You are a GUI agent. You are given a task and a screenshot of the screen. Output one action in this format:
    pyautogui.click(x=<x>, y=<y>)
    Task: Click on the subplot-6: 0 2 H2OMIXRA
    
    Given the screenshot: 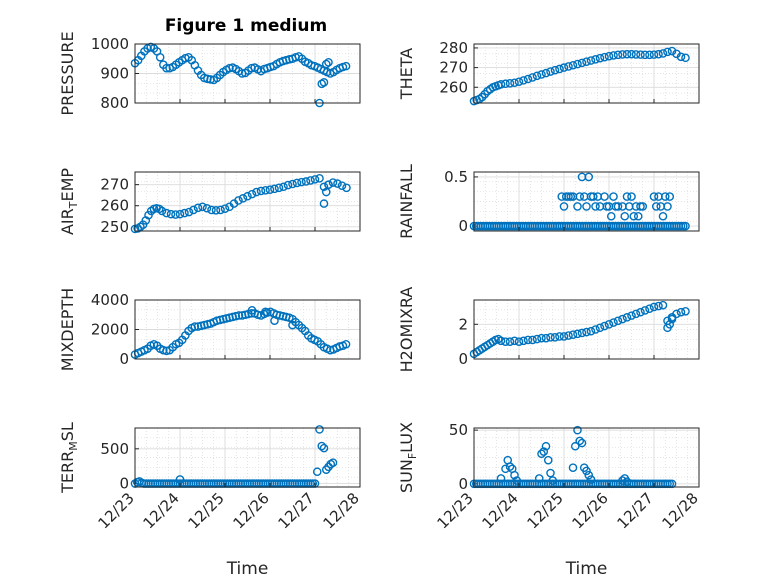 What is the action you would take?
    pyautogui.click(x=548, y=330)
    